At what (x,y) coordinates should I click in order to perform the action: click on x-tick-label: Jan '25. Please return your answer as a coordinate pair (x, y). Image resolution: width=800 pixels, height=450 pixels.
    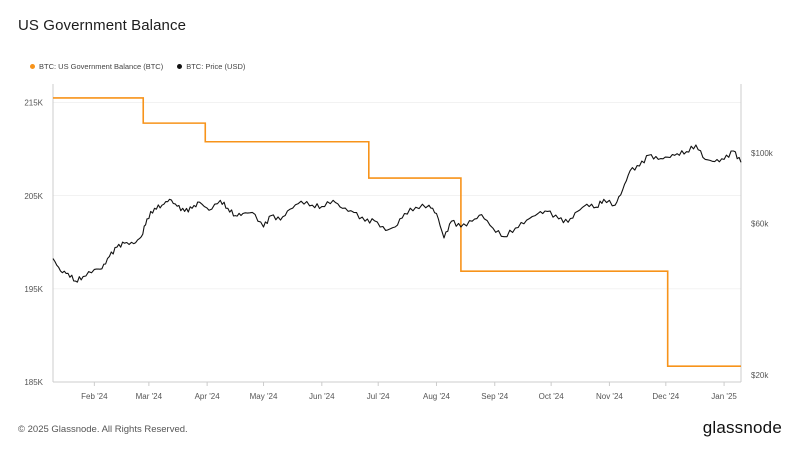
    Looking at the image, I should click on (724, 396).